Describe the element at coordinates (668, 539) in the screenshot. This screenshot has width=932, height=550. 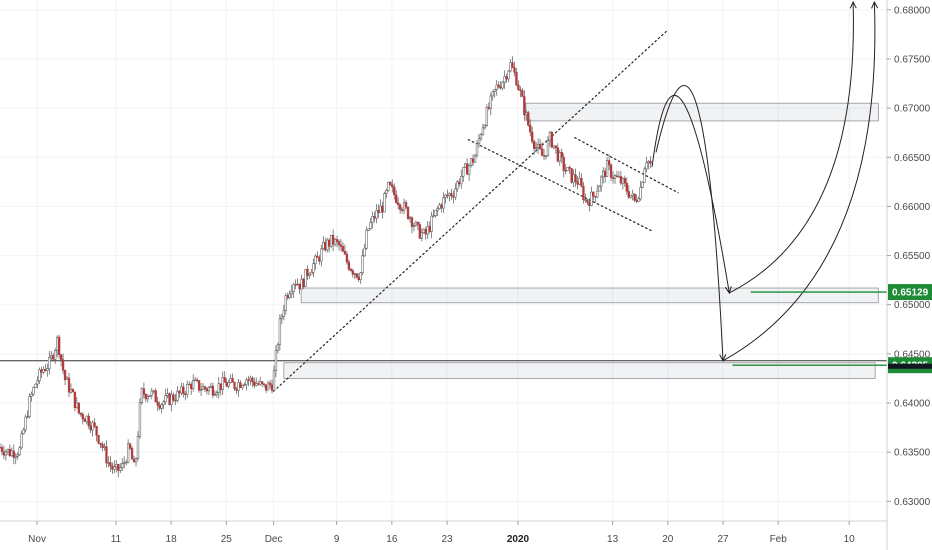
I see `x-tick-label: 20` at that location.